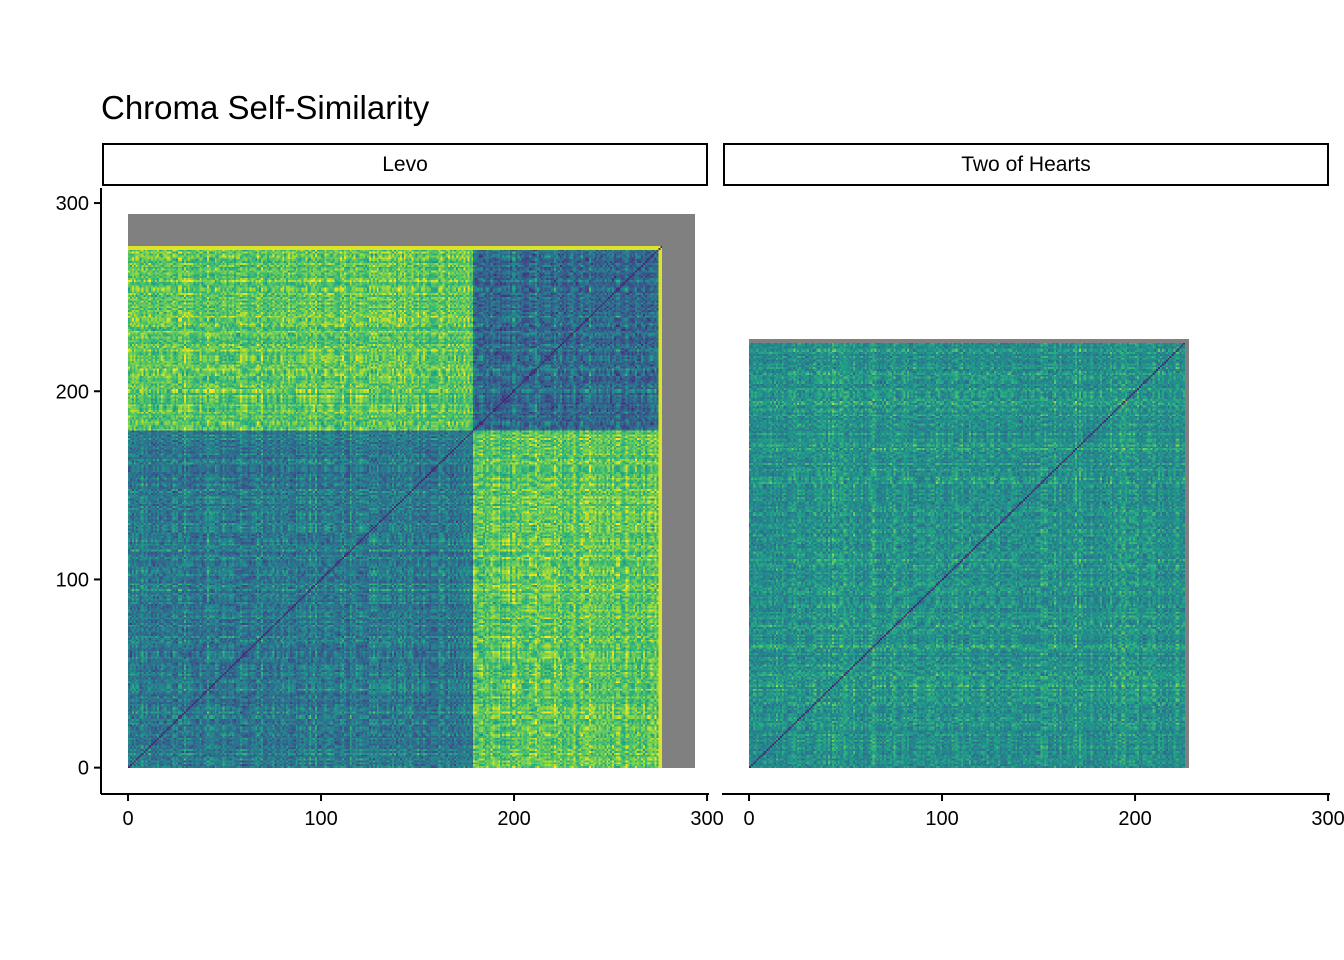  Describe the element at coordinates (72, 392) in the screenshot. I see `y-tick-label: 200` at that location.